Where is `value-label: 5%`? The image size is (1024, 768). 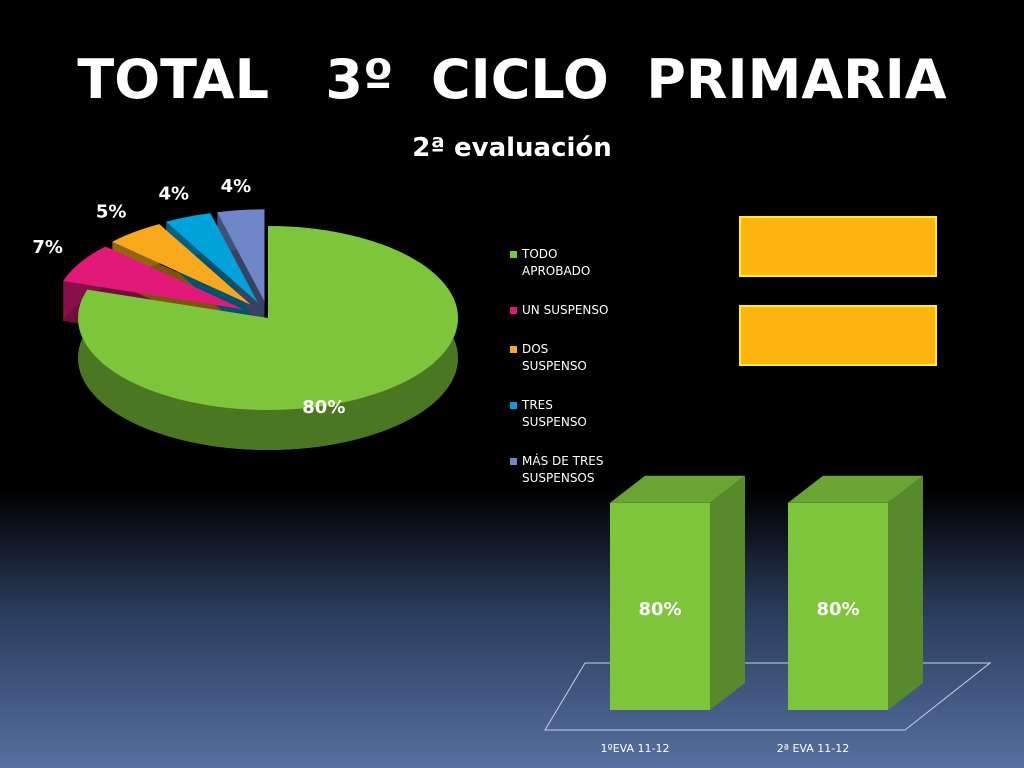
value-label: 5% is located at coordinates (111, 211).